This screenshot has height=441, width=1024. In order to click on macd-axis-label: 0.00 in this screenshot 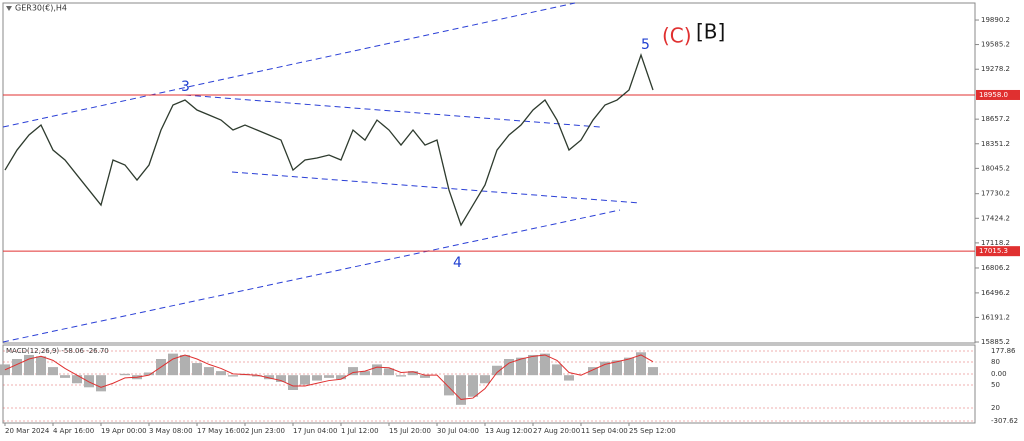, I will do `click(999, 374)`.